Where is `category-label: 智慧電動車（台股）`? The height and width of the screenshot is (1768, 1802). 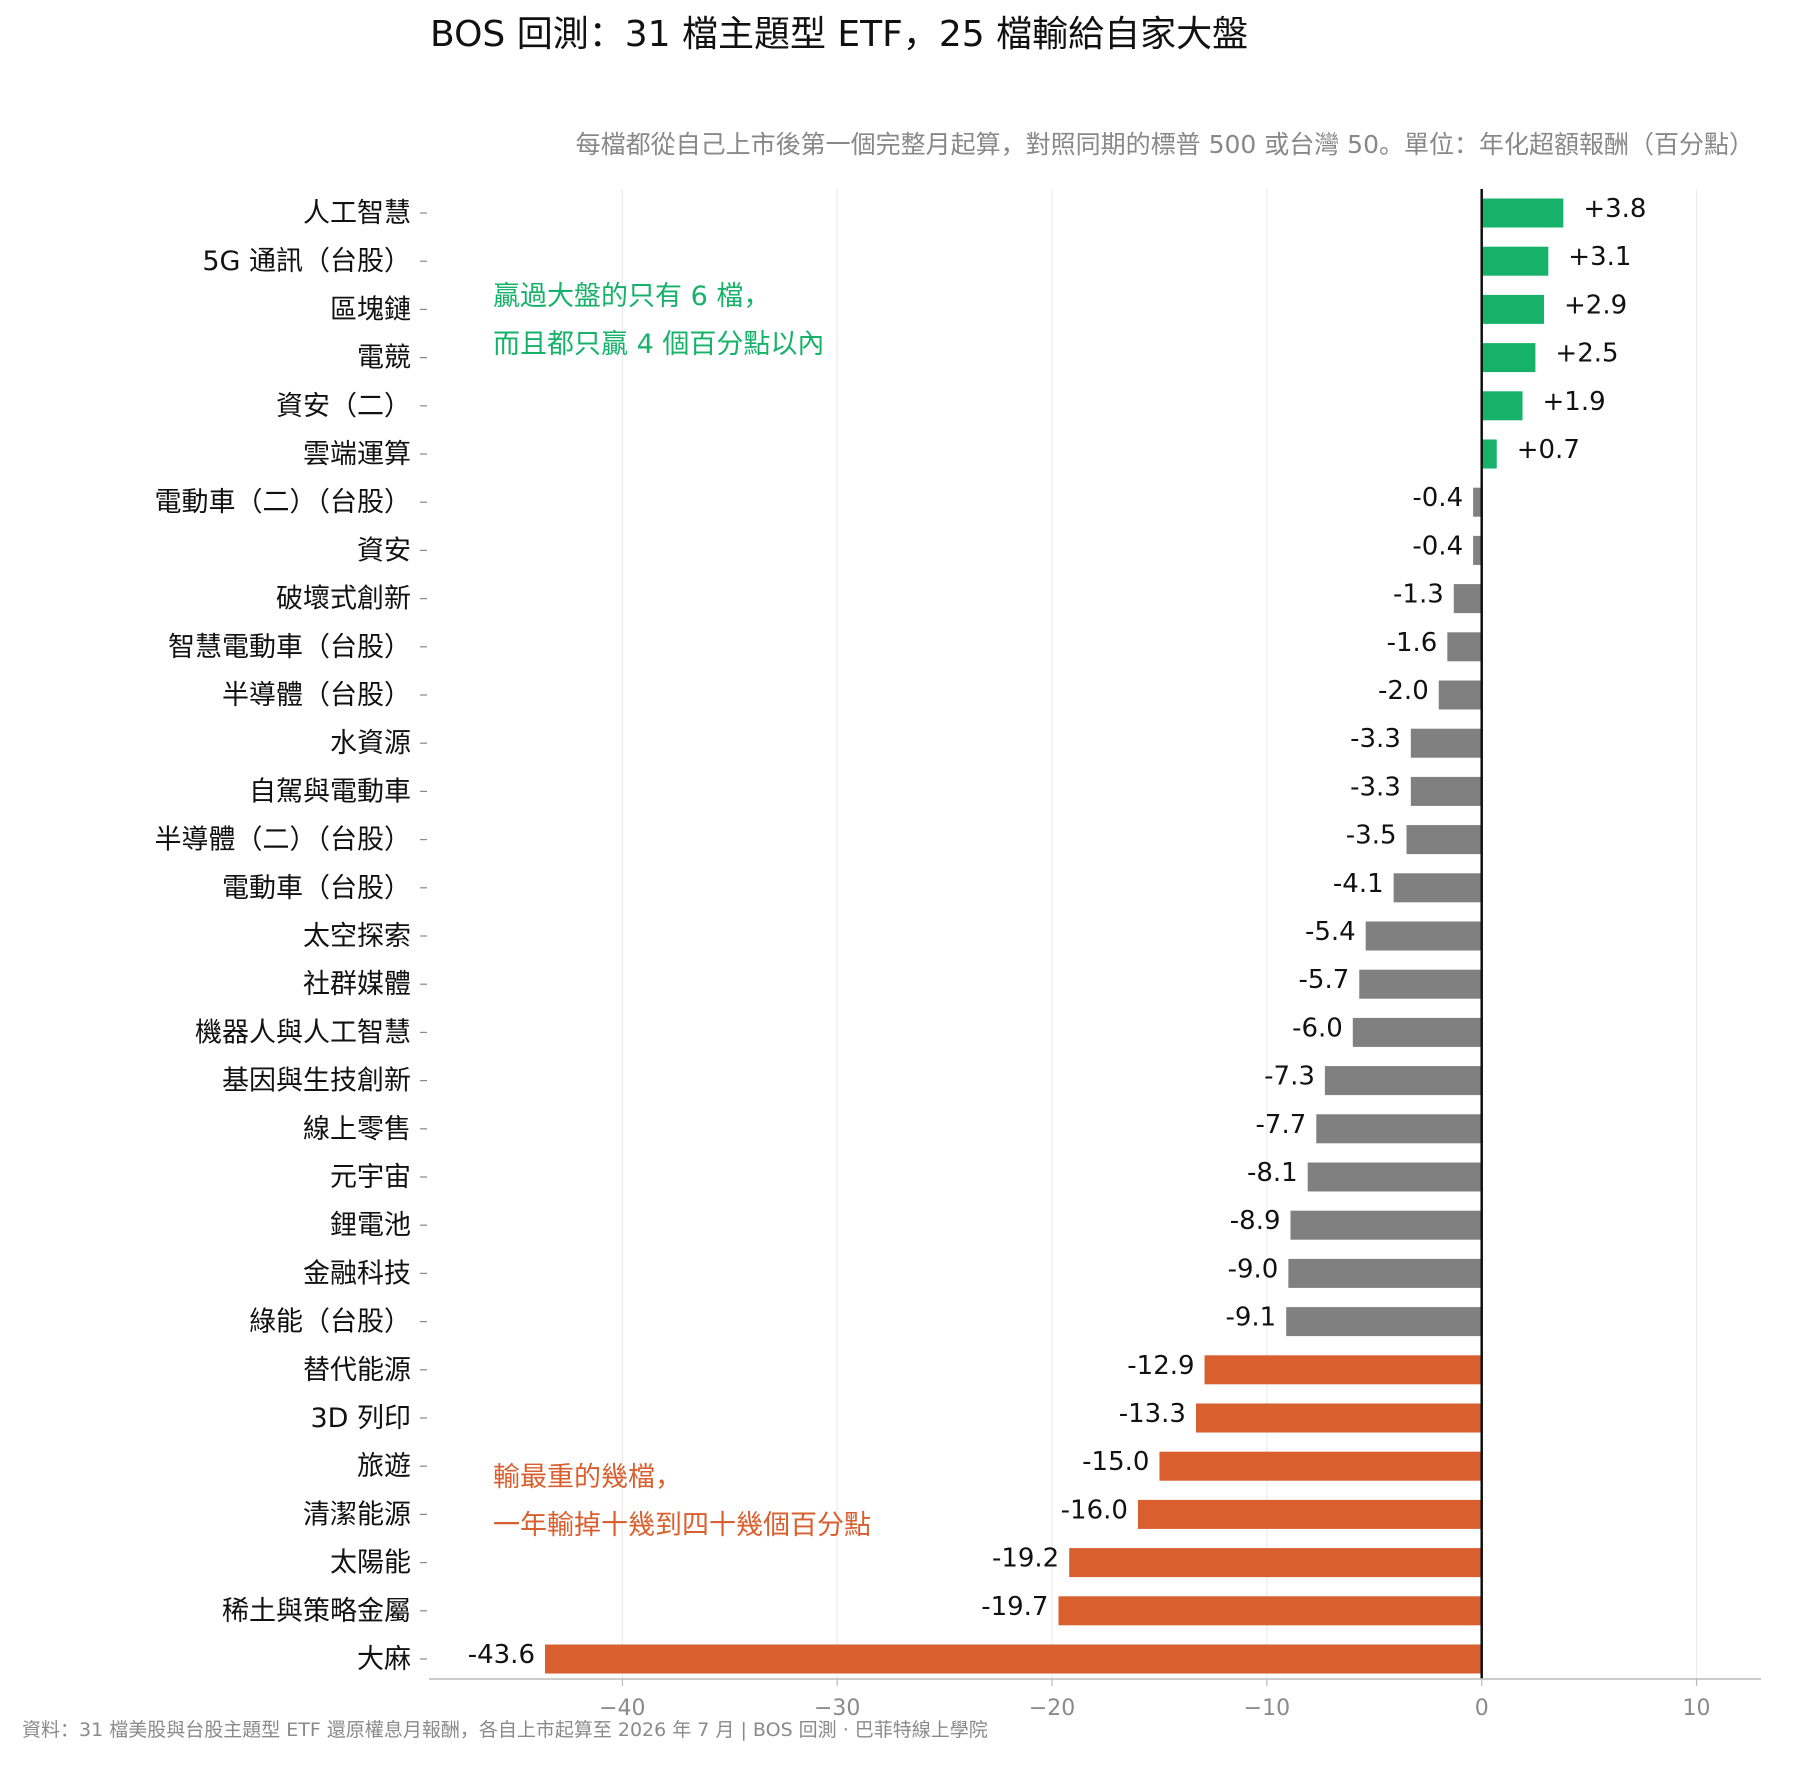 category-label: 智慧電動車（台股） is located at coordinates (289, 647).